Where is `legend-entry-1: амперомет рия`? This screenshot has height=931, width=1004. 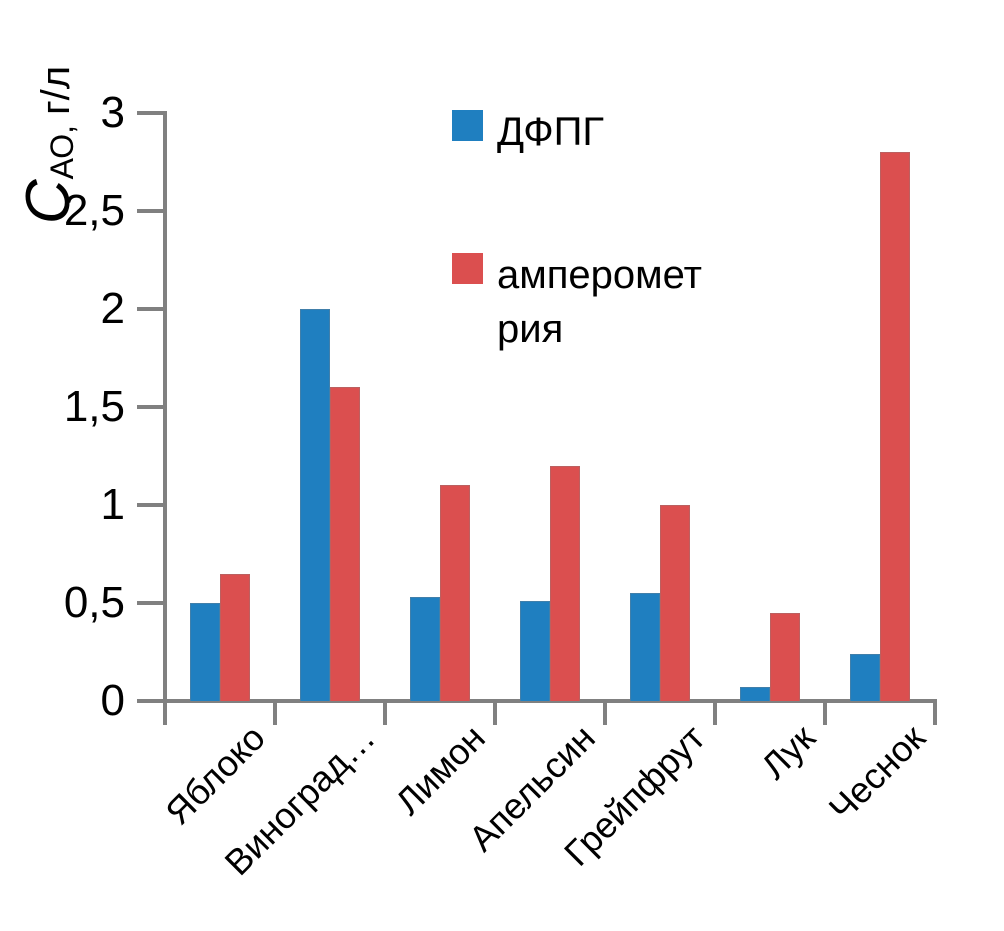
legend-entry-1: амперомет рия is located at coordinates (577, 302).